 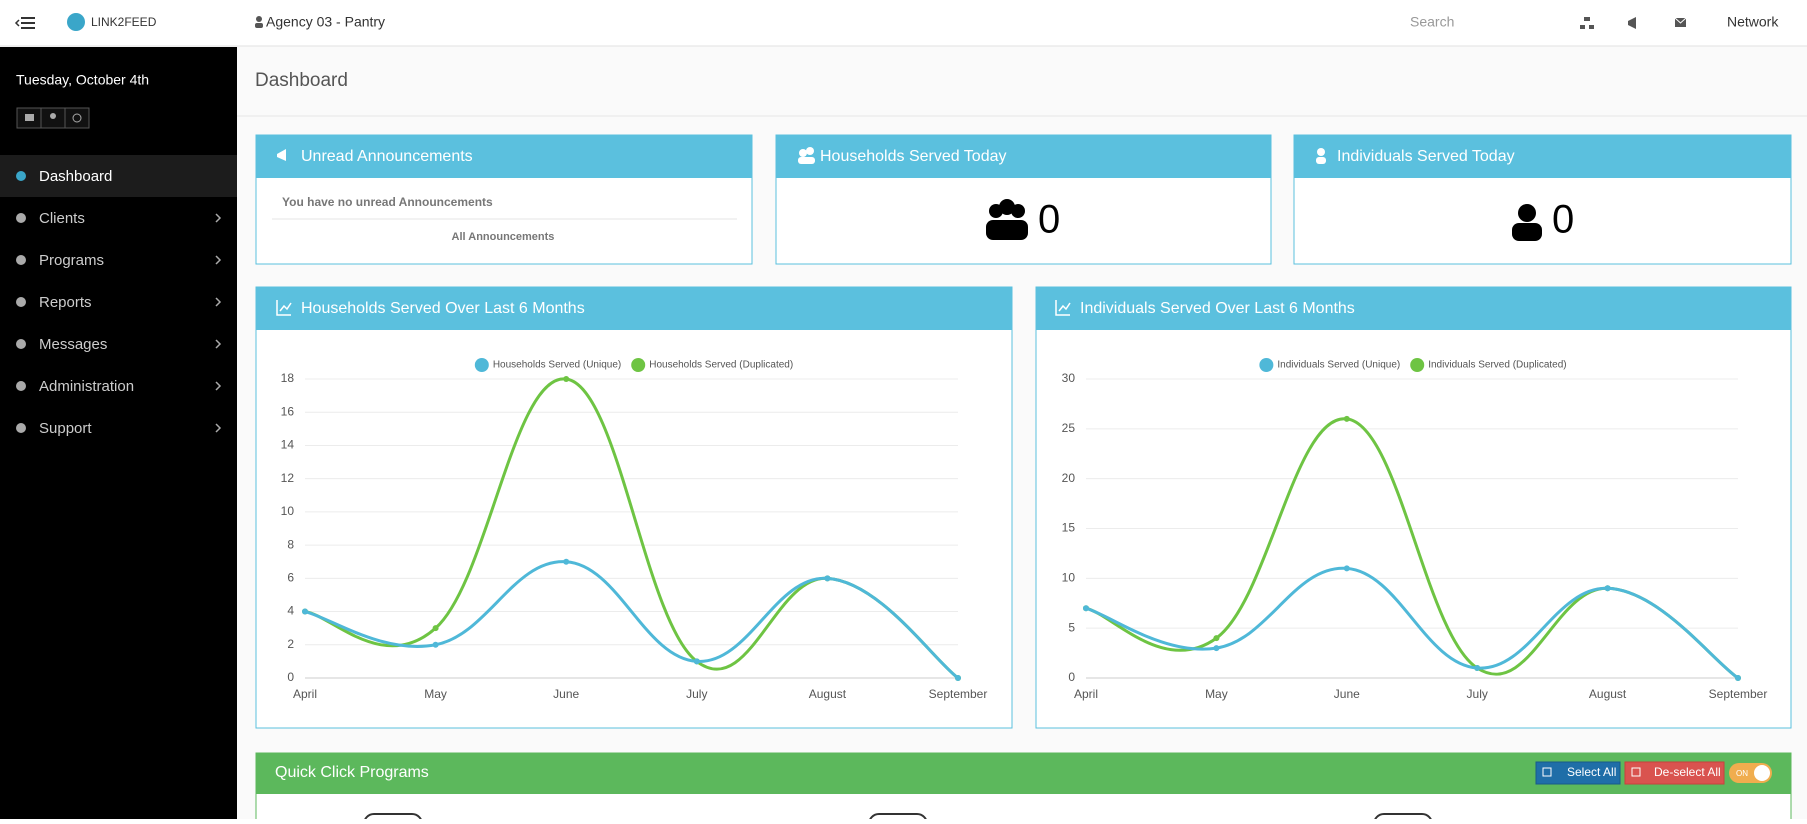 What do you see at coordinates (958, 694) in the screenshot?
I see `x-tick-label: September` at bounding box center [958, 694].